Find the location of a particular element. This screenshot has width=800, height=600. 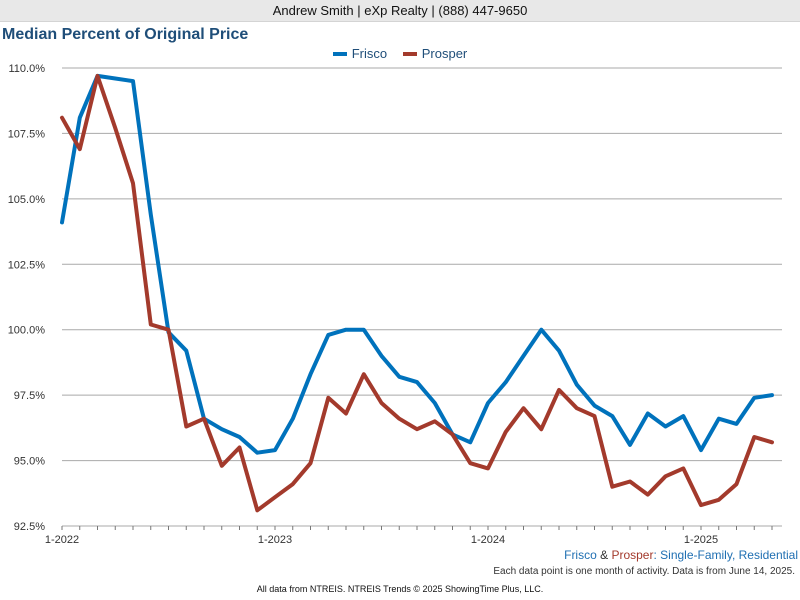

chart-title: Median Percent of Original Price is located at coordinates (125, 34).